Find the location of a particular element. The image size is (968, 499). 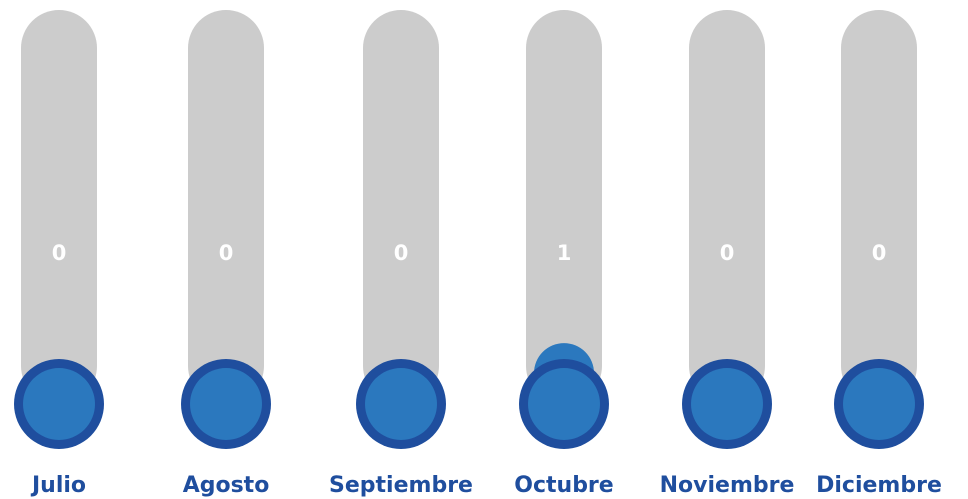

category-label-julio: Julio is located at coordinates (58, 485).